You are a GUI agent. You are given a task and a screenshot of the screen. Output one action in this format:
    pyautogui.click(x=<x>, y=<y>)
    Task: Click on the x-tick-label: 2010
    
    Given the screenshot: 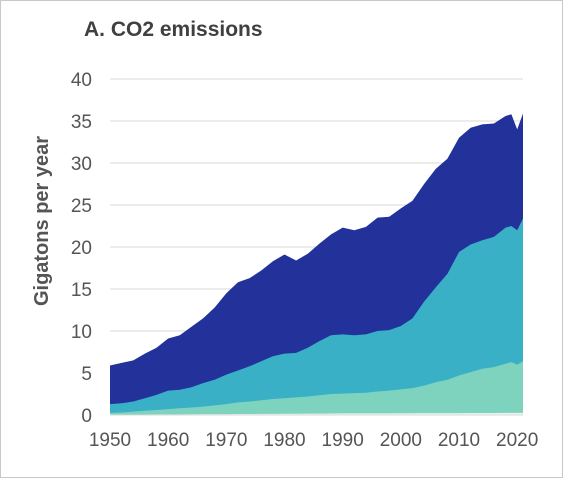 What is the action you would take?
    pyautogui.click(x=459, y=440)
    